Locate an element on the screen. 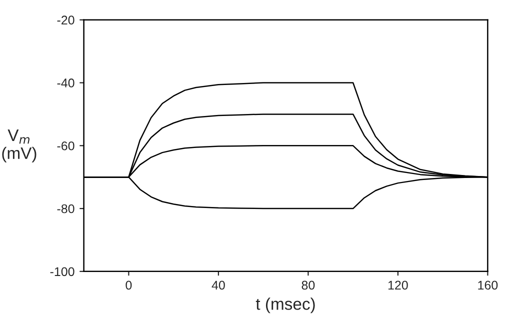 The height and width of the screenshot is (331, 508). x-tick-label: 160 is located at coordinates (488, 285).